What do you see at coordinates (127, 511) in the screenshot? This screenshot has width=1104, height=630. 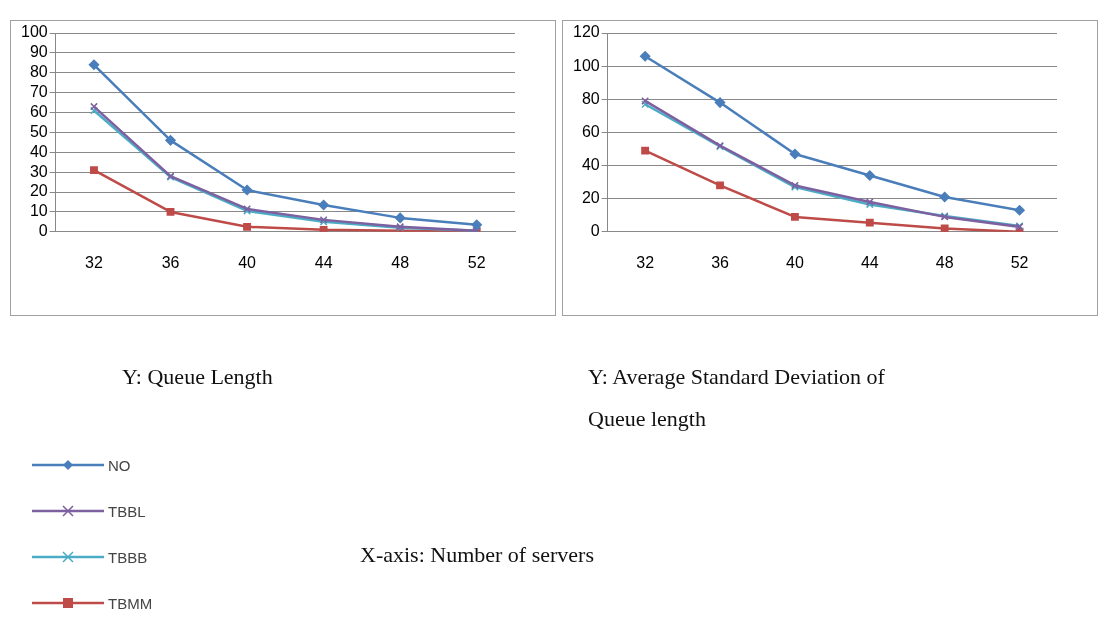 I see `legend-label: TBBL` at bounding box center [127, 511].